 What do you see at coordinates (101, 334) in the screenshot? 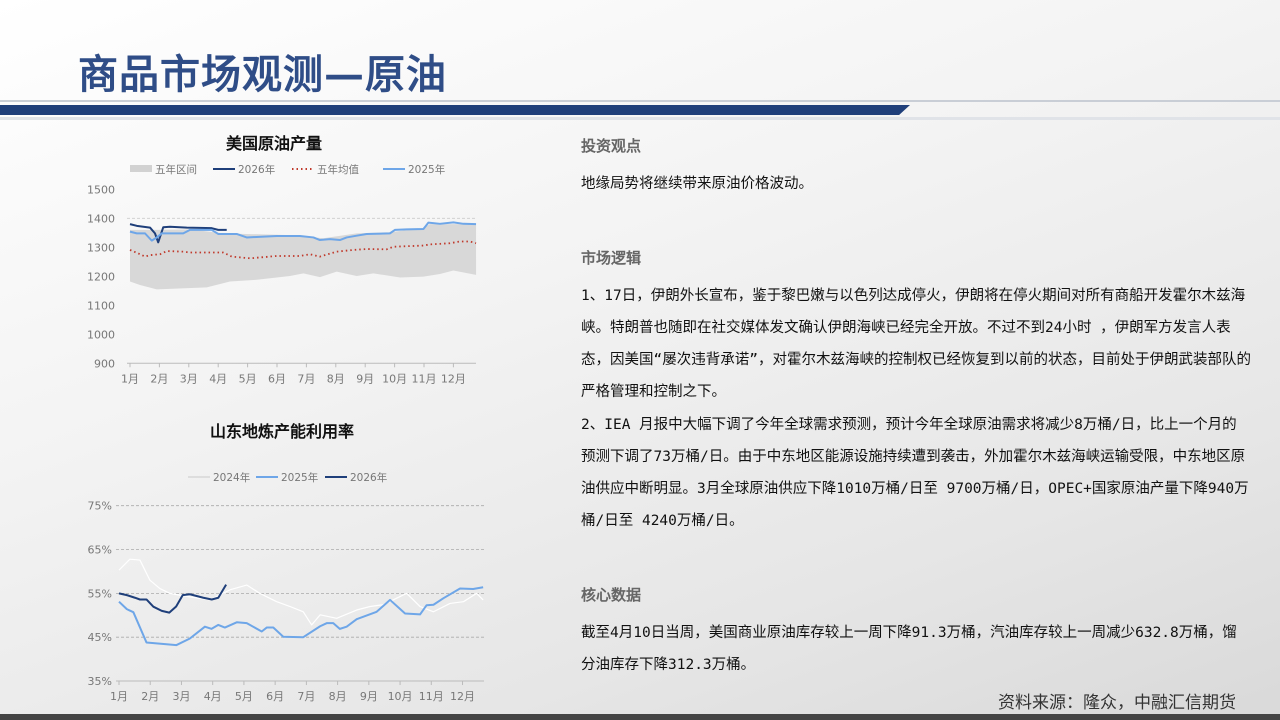
I see `y-tick-label: 1000` at bounding box center [101, 334].